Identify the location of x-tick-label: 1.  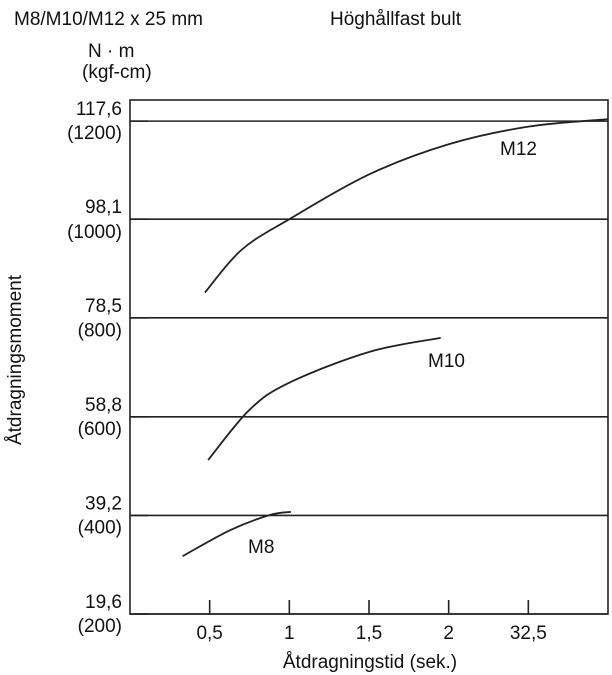
(289, 633).